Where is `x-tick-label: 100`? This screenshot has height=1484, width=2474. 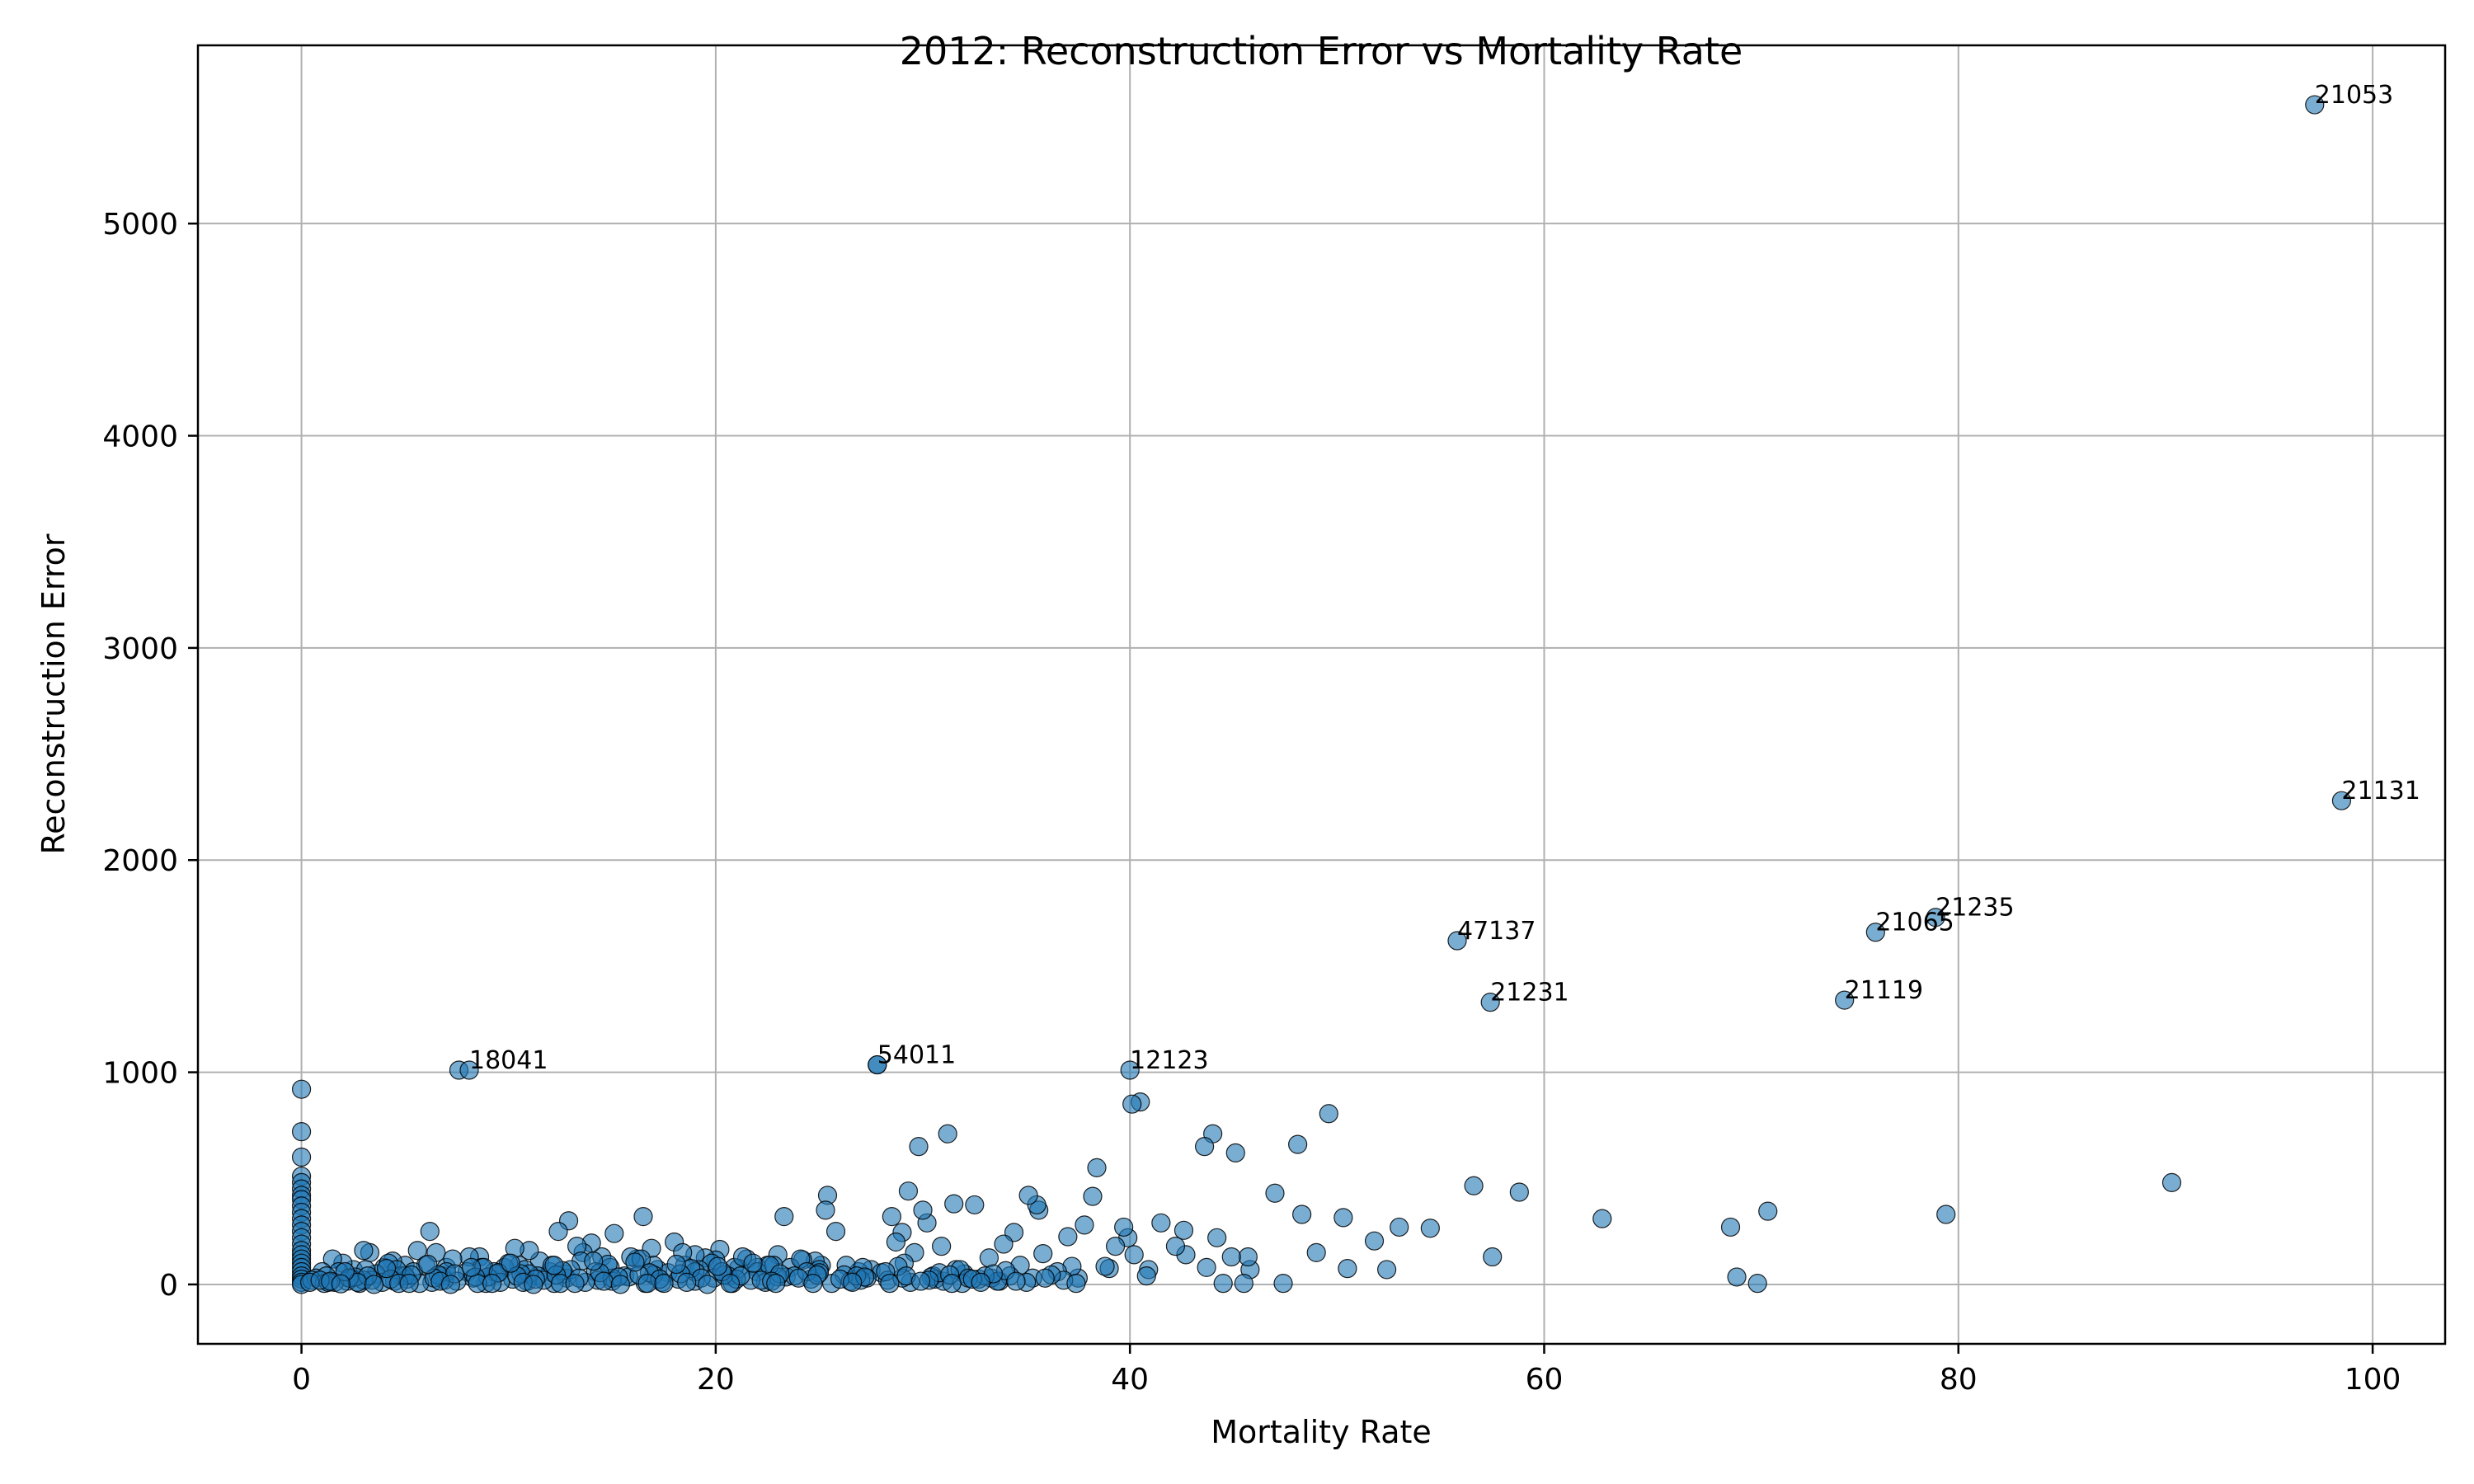 x-tick-label: 100 is located at coordinates (2373, 1380).